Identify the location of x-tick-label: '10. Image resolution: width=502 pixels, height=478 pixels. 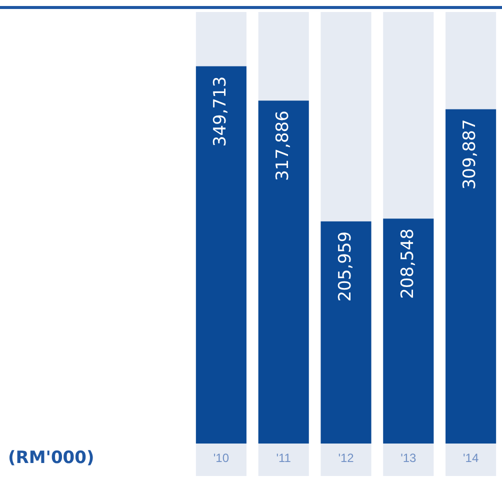
(221, 458).